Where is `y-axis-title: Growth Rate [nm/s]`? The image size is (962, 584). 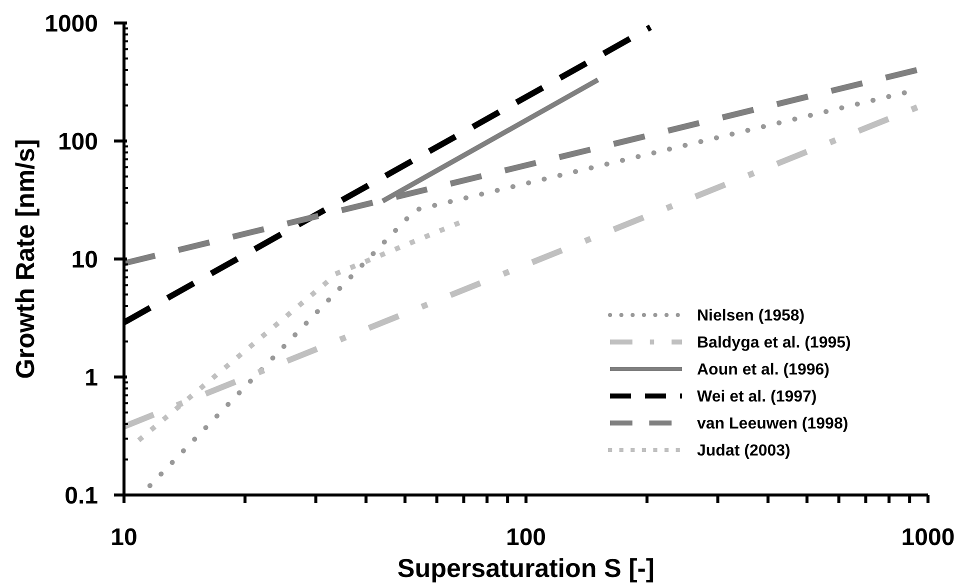
y-axis-title: Growth Rate [nm/s] is located at coordinates (25, 259).